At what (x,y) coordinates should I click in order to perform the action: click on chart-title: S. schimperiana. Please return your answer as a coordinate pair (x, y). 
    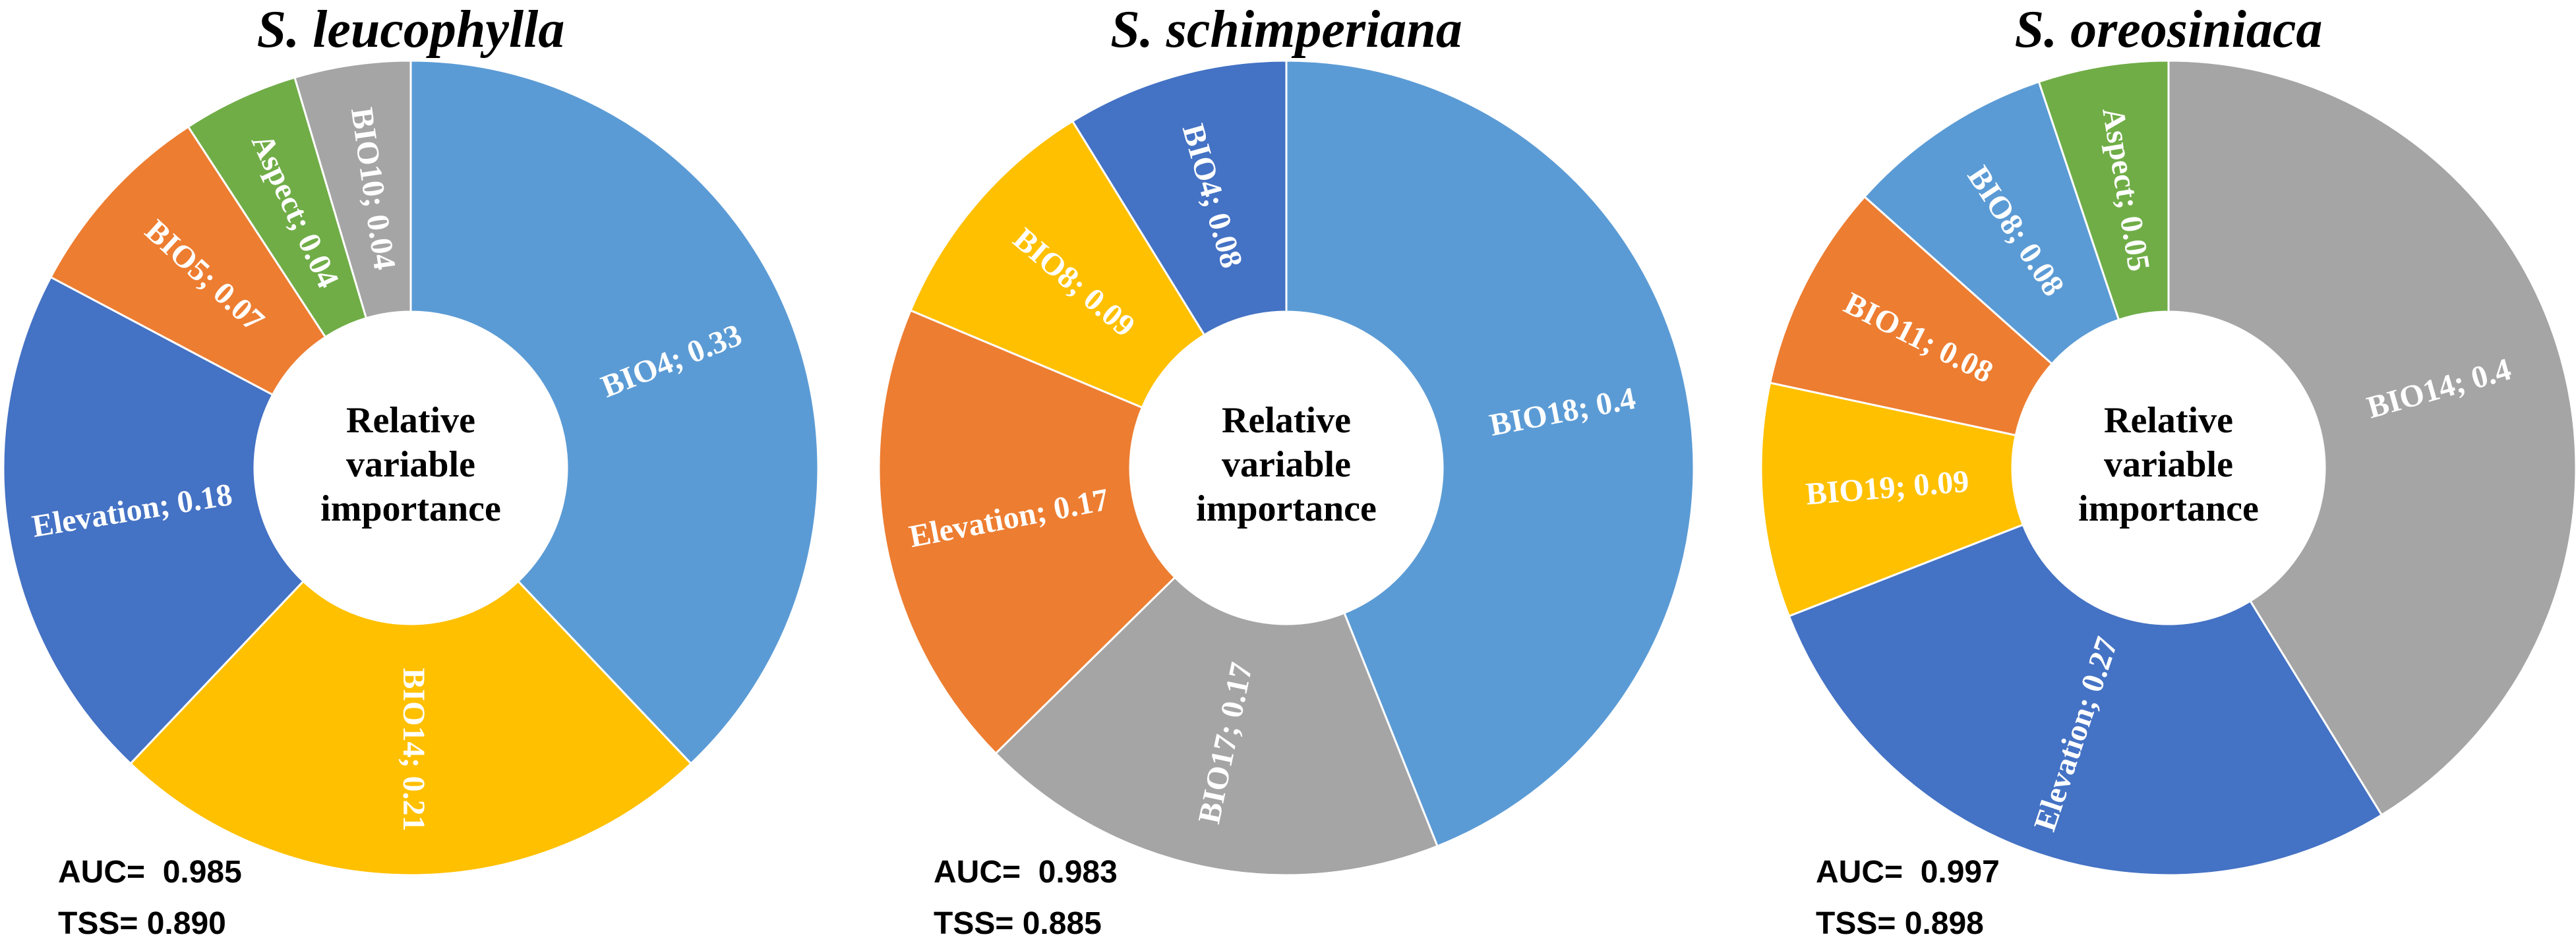
    Looking at the image, I should click on (1286, 30).